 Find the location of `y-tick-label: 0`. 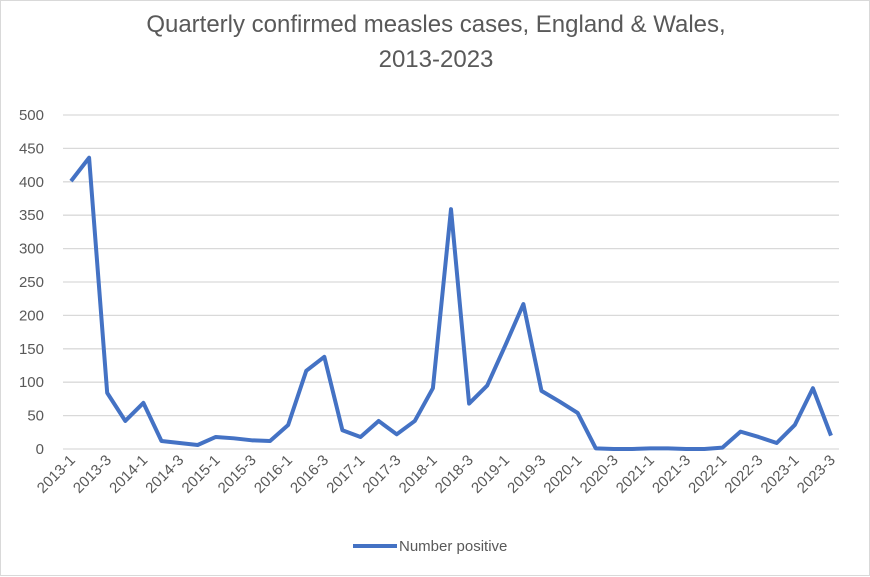

y-tick-label: 0 is located at coordinates (40, 449).